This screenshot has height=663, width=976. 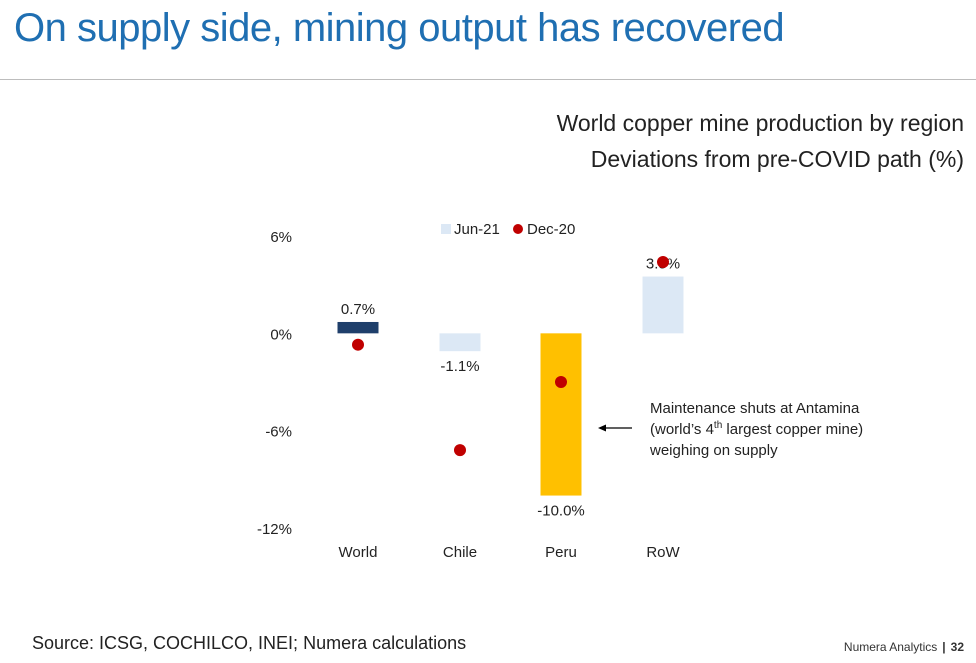 I want to click on bar-peru, so click(x=561, y=414).